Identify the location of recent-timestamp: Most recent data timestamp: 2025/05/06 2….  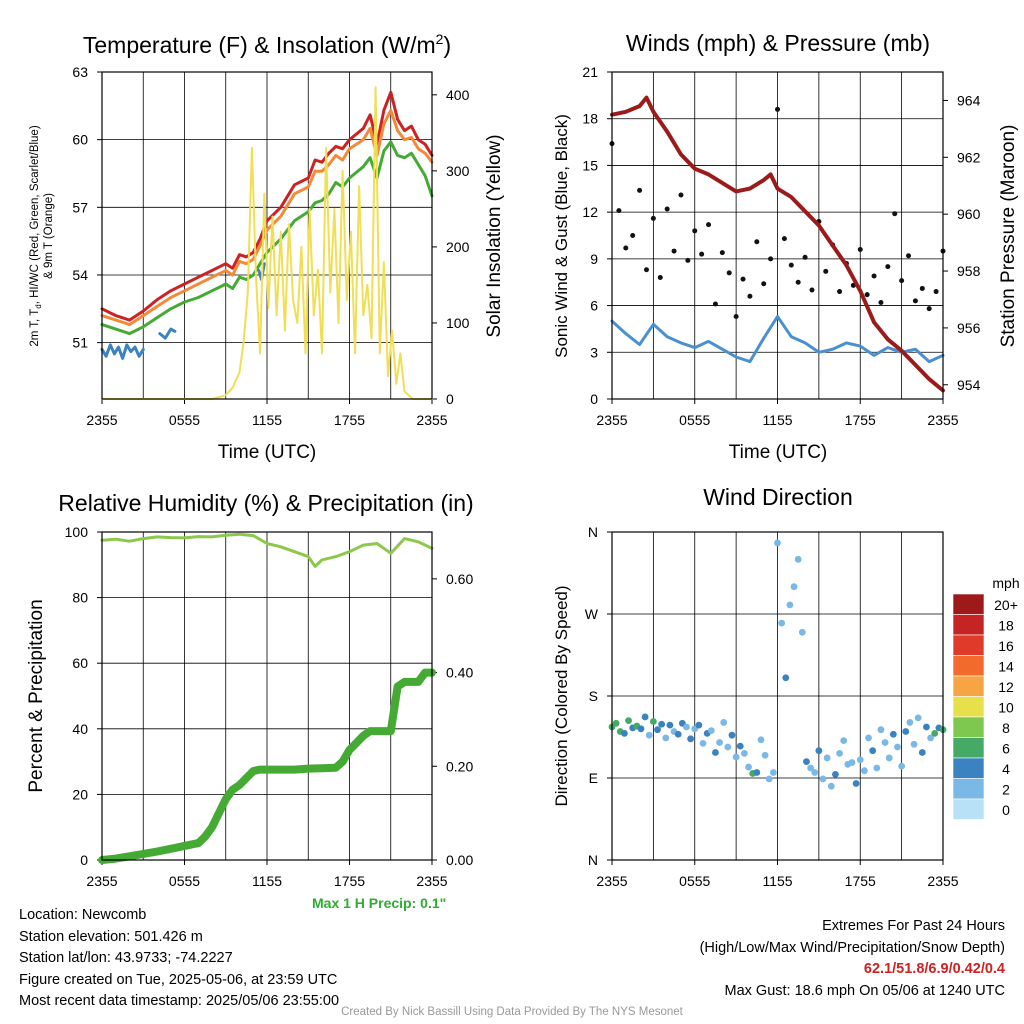
(179, 1001).